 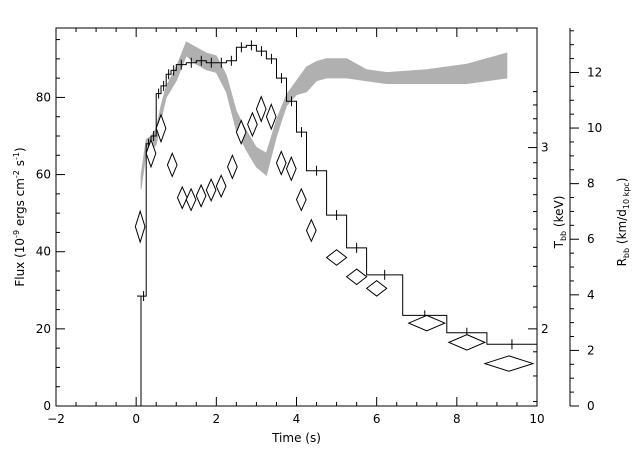 I want to click on y-left-tick-label: 60, so click(x=43, y=175).